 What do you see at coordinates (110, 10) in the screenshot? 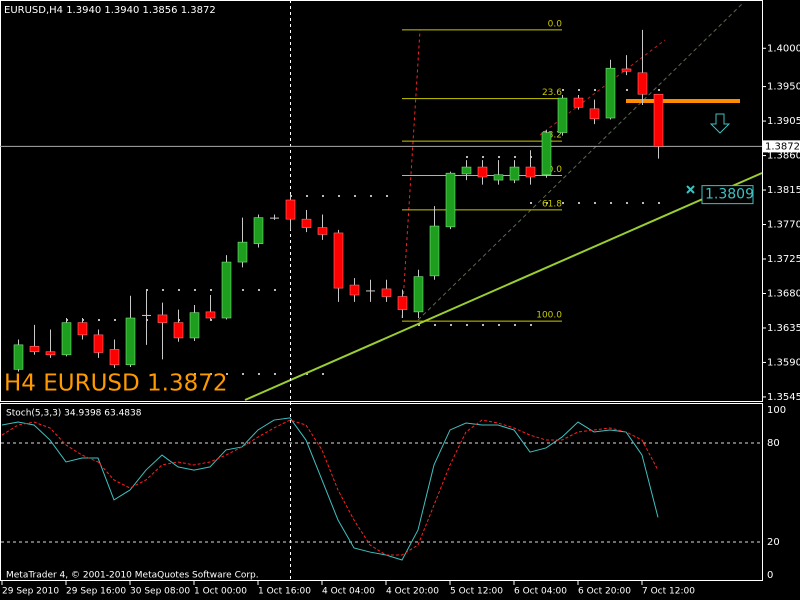
I see `chart-header: EURUSD,H4 1.3940 1.3940 1.3856 1.3872` at bounding box center [110, 10].